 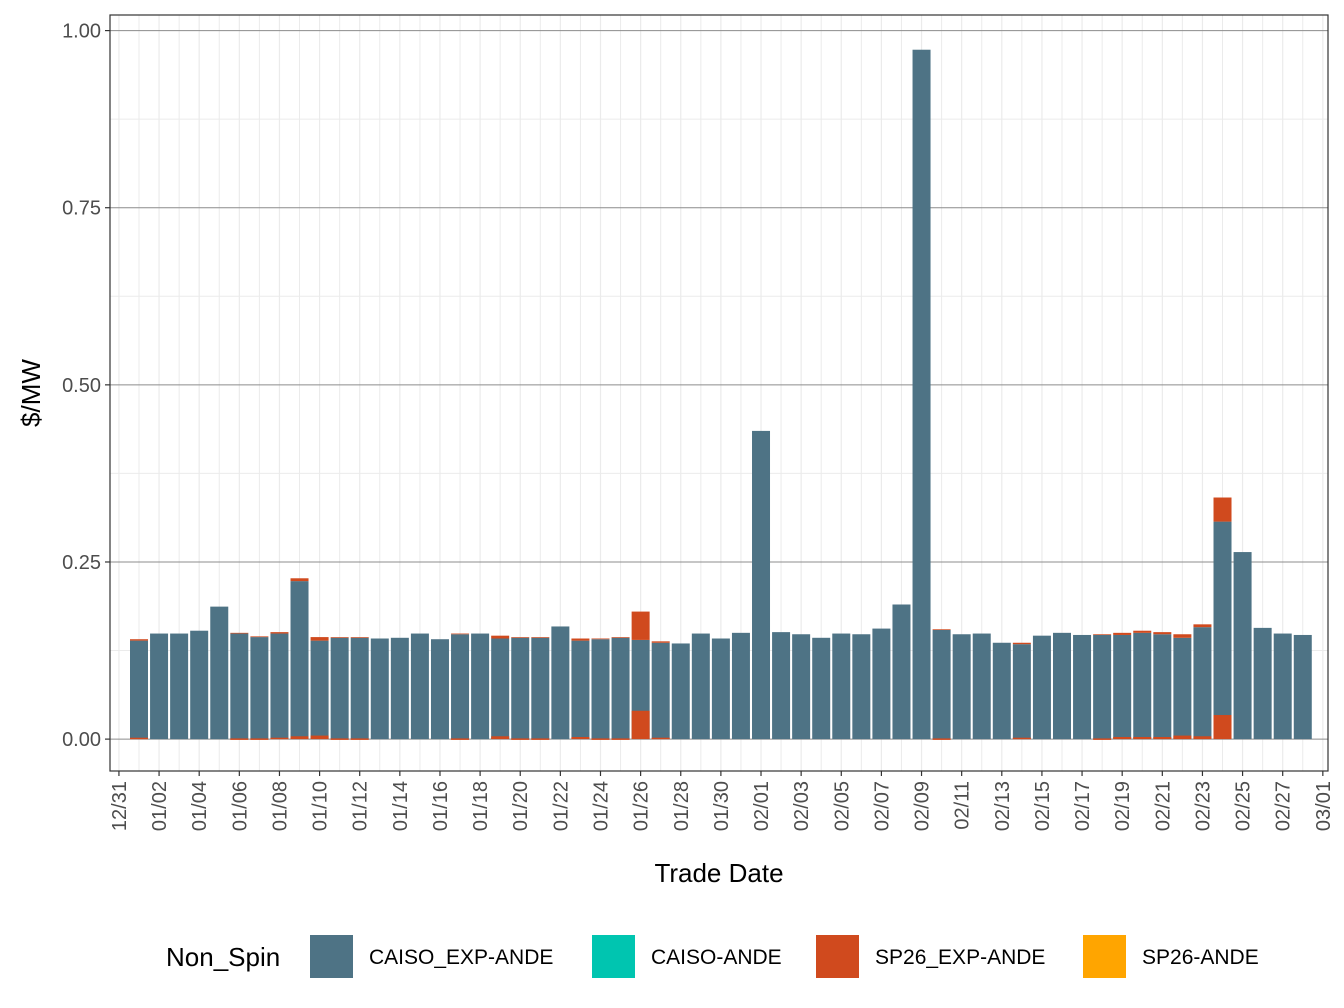 I want to click on legend-label: CAISO_EXP-ANDE, so click(x=461, y=957).